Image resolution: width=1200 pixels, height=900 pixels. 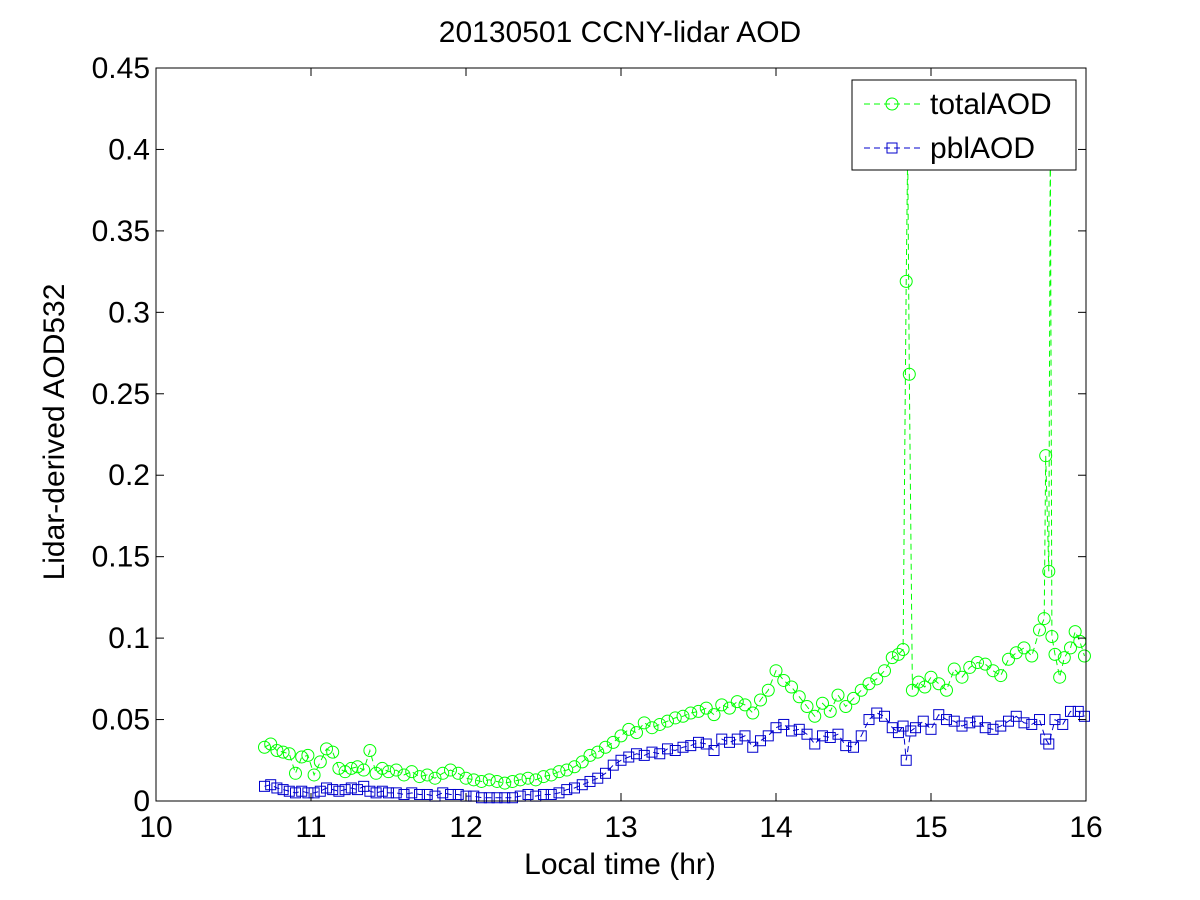 I want to click on x-tick-label: 12, so click(x=465, y=827).